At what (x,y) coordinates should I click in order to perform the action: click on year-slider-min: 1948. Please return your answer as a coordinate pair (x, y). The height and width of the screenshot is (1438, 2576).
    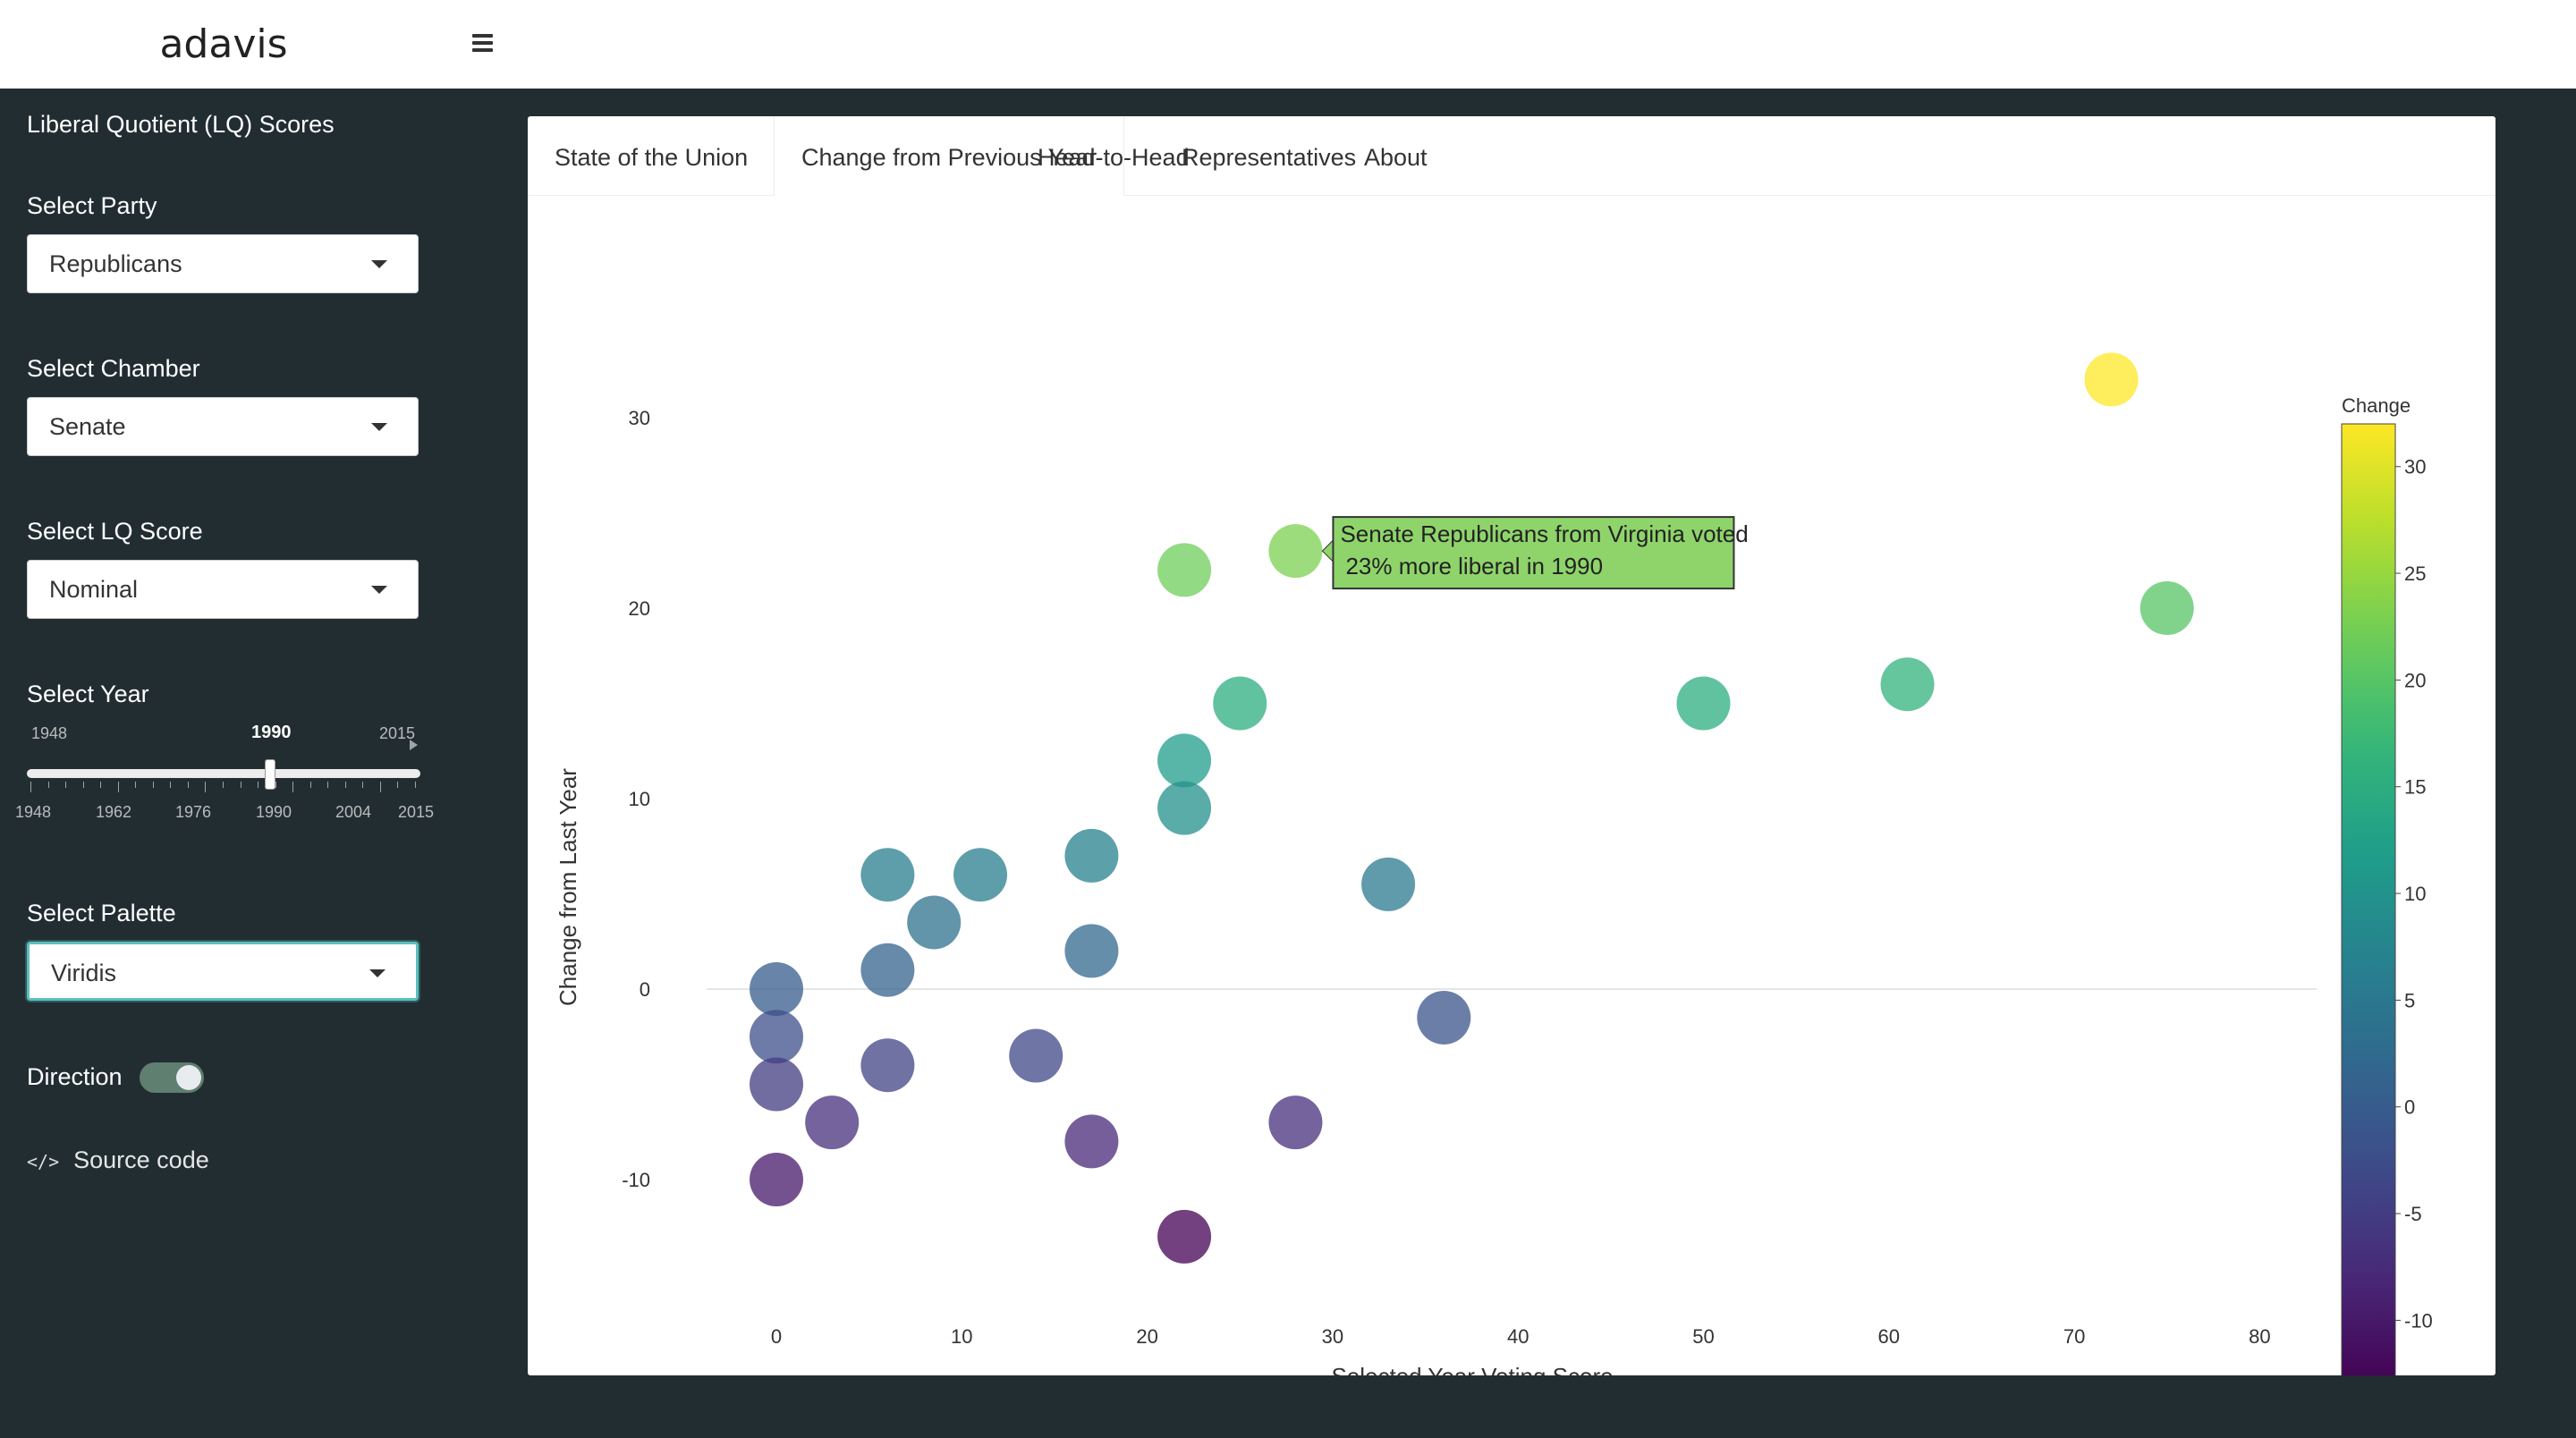
    Looking at the image, I should click on (49, 733).